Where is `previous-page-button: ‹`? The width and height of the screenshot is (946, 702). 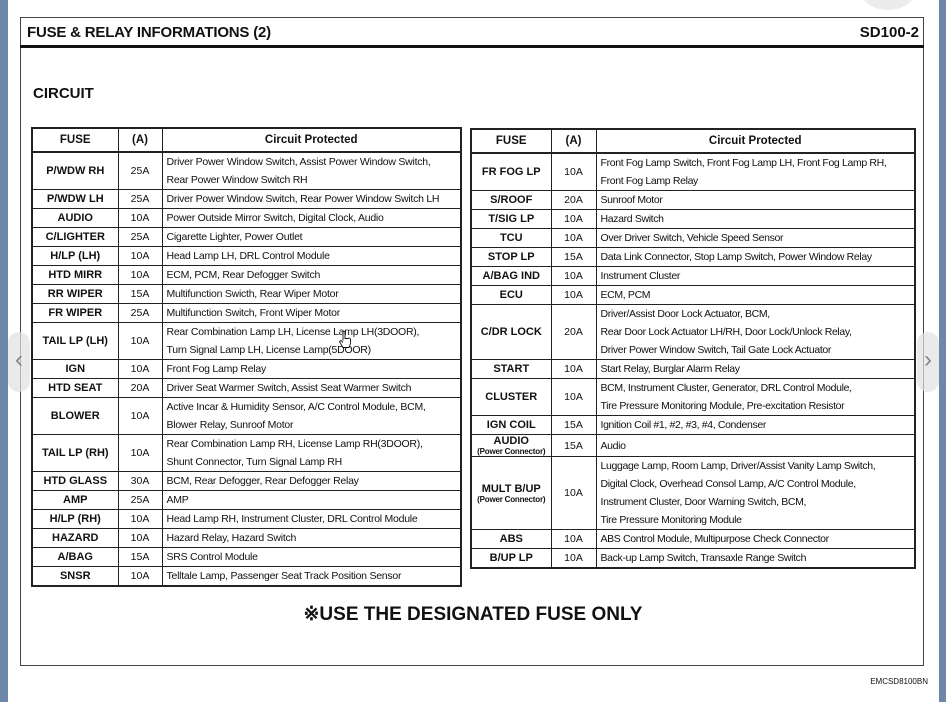 previous-page-button: ‹ is located at coordinates (19, 362).